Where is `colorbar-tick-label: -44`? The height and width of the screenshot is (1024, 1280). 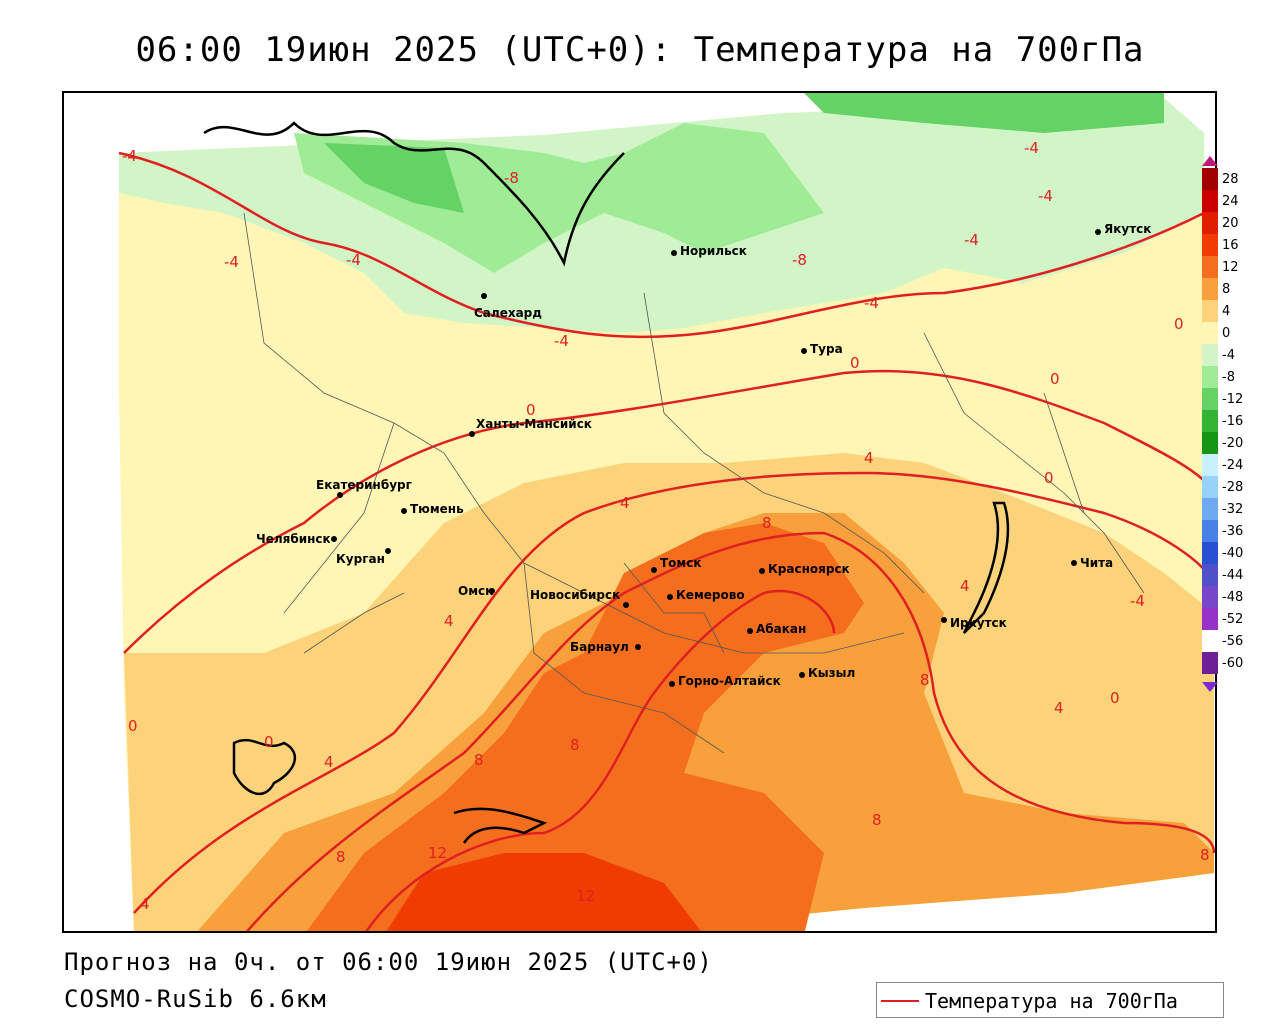 colorbar-tick-label: -44 is located at coordinates (1233, 575).